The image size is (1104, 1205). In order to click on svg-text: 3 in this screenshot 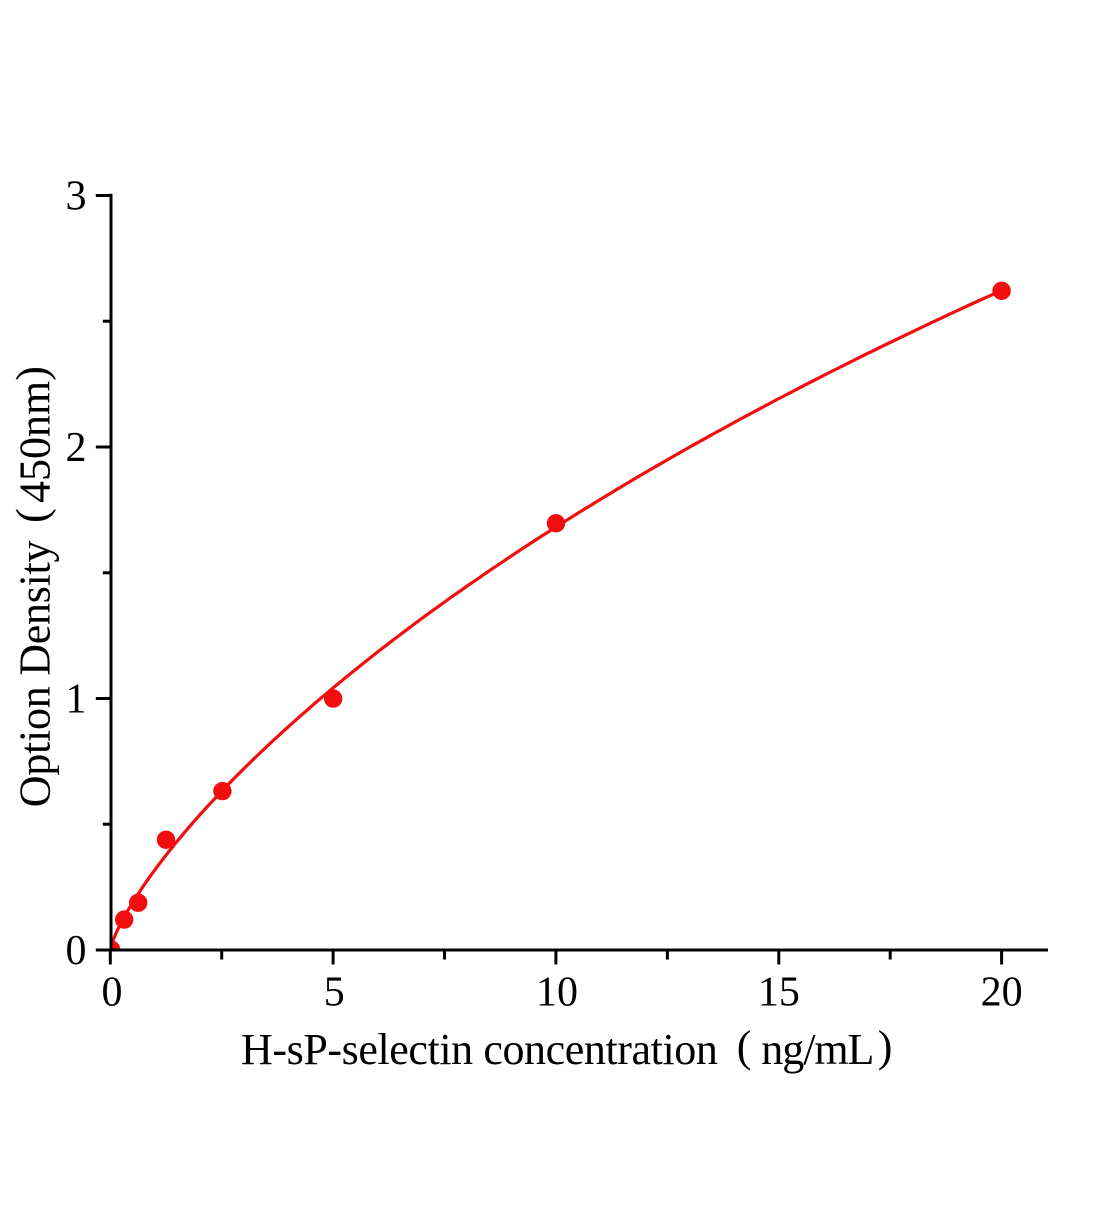, I will do `click(76, 197)`.